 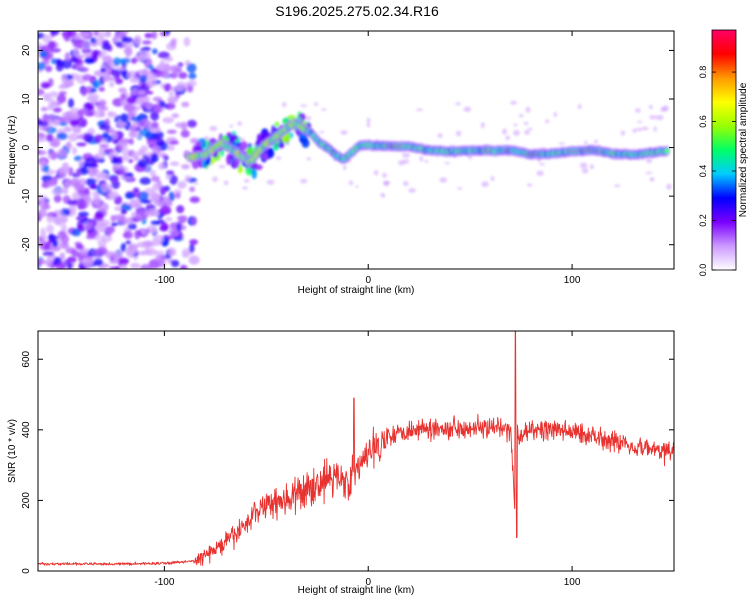 What do you see at coordinates (26, 244) in the screenshot?
I see `y-tick-label: -20` at bounding box center [26, 244].